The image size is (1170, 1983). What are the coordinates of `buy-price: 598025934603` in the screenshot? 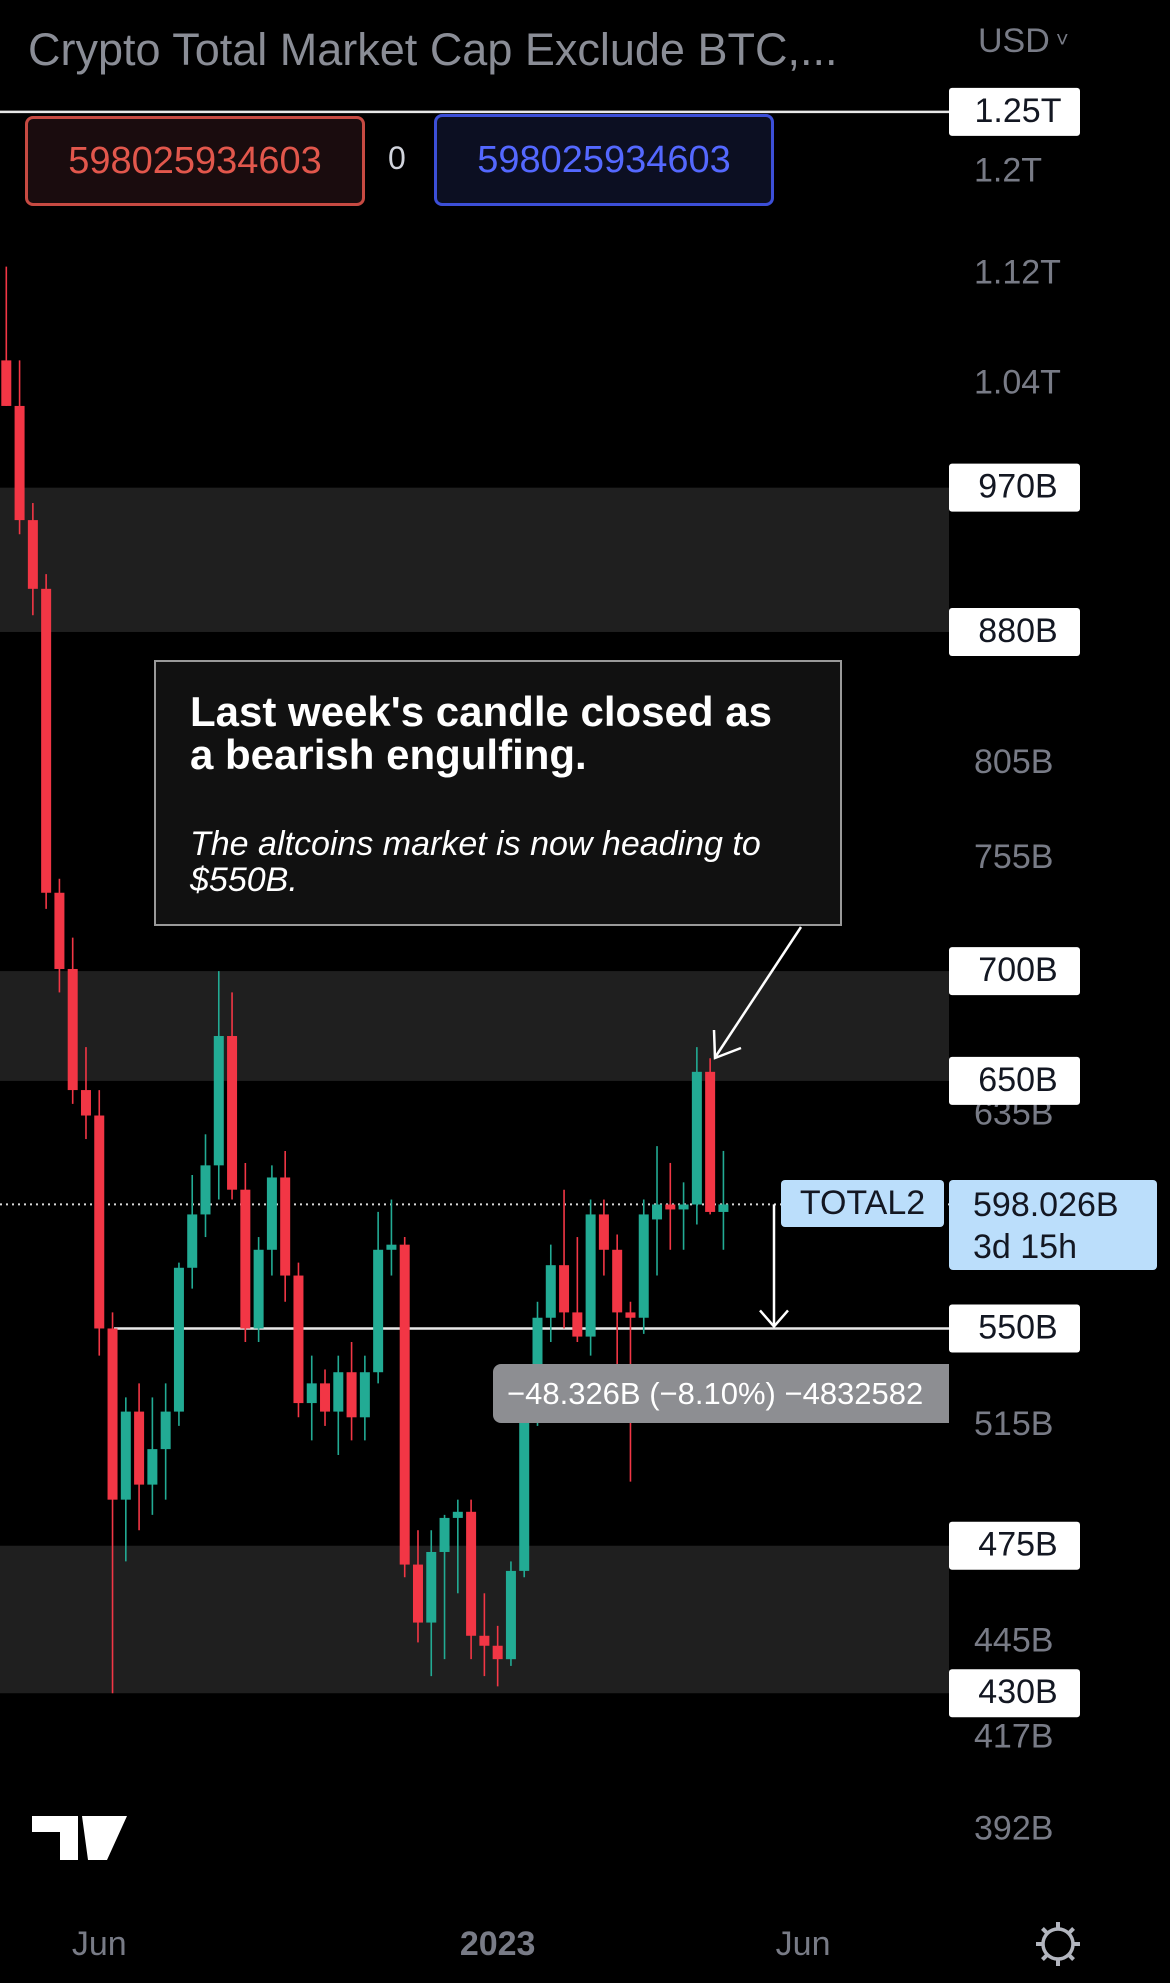 It's located at (604, 159).